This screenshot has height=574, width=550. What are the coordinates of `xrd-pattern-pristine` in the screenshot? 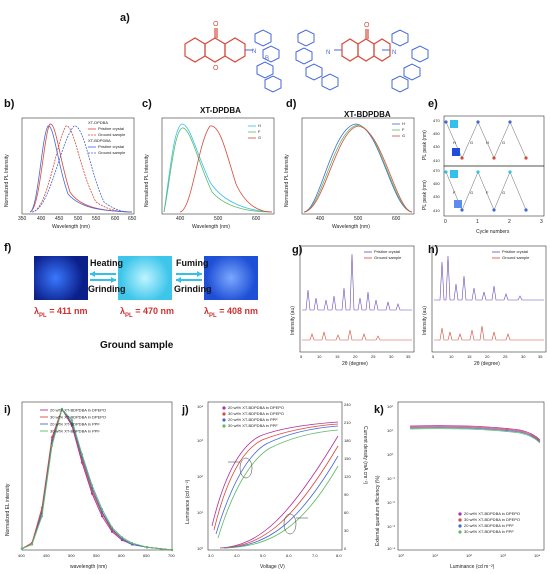 It's located at (489, 278).